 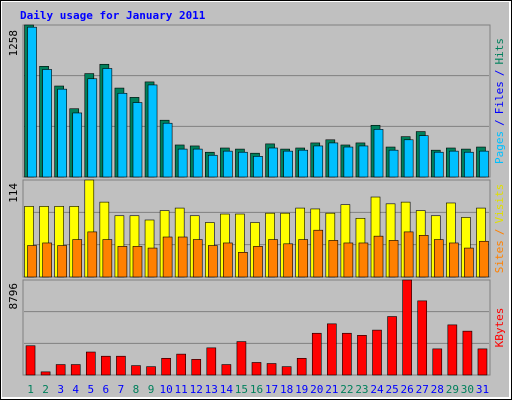 What do you see at coordinates (452, 389) in the screenshot?
I see `x-tick-label: 29` at bounding box center [452, 389].